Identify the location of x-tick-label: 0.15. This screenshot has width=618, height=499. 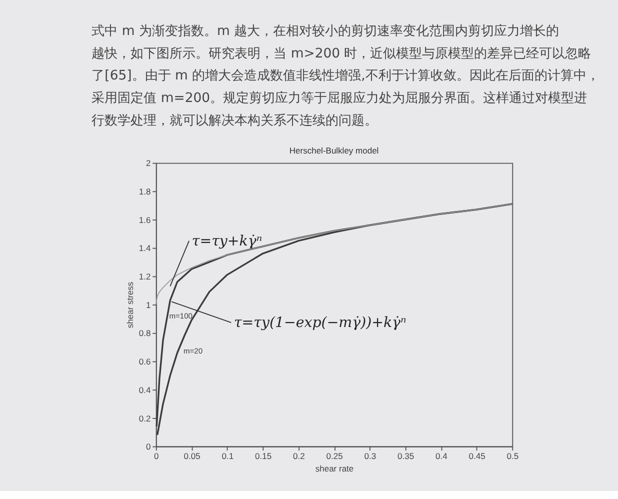
(263, 456).